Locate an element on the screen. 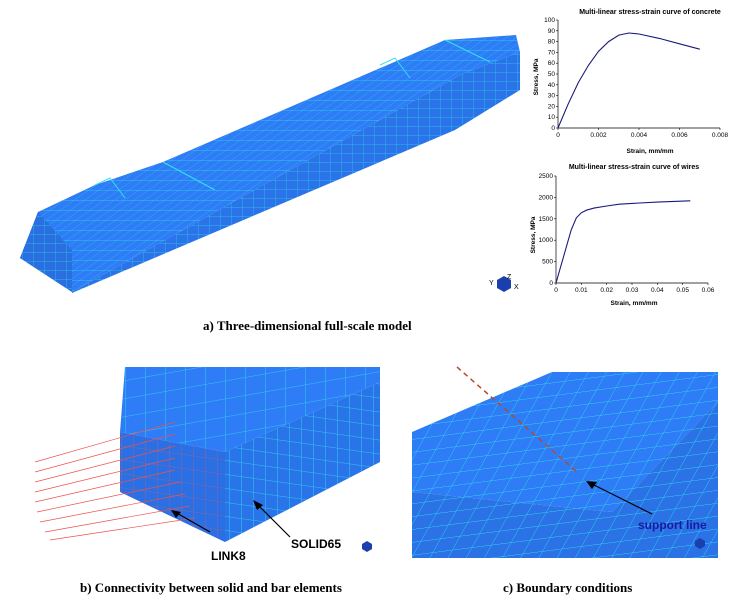  solid65-label: SOLID65 is located at coordinates (316, 544).